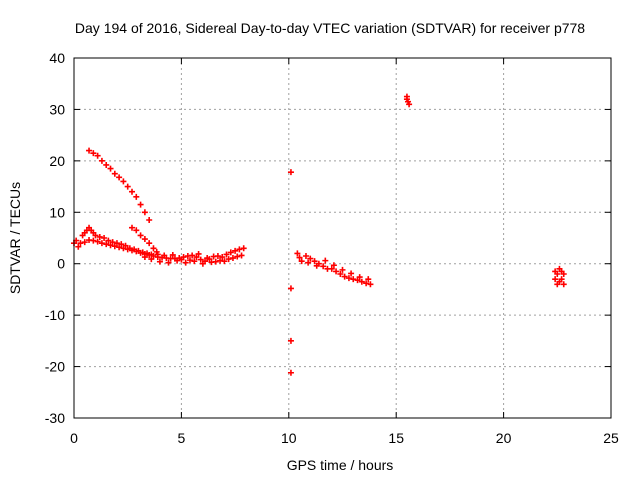 The image size is (640, 480). I want to click on y-tick-label: -20, so click(55, 367).